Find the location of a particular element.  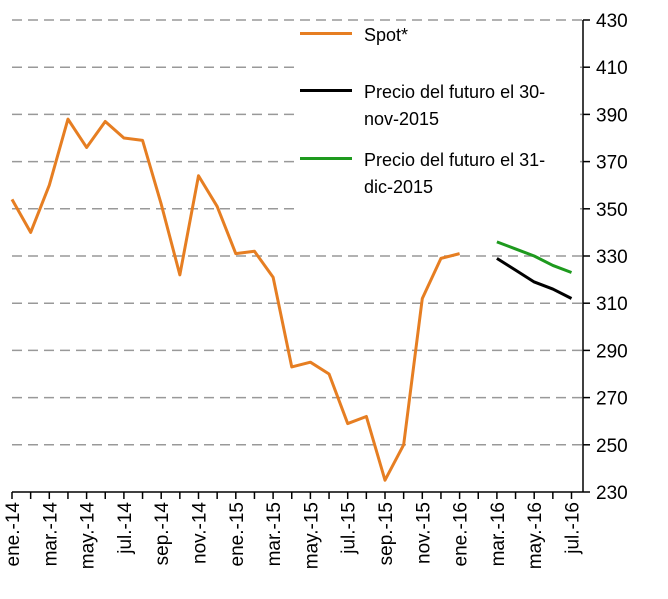

y-tick-label: 310 is located at coordinates (612, 304).